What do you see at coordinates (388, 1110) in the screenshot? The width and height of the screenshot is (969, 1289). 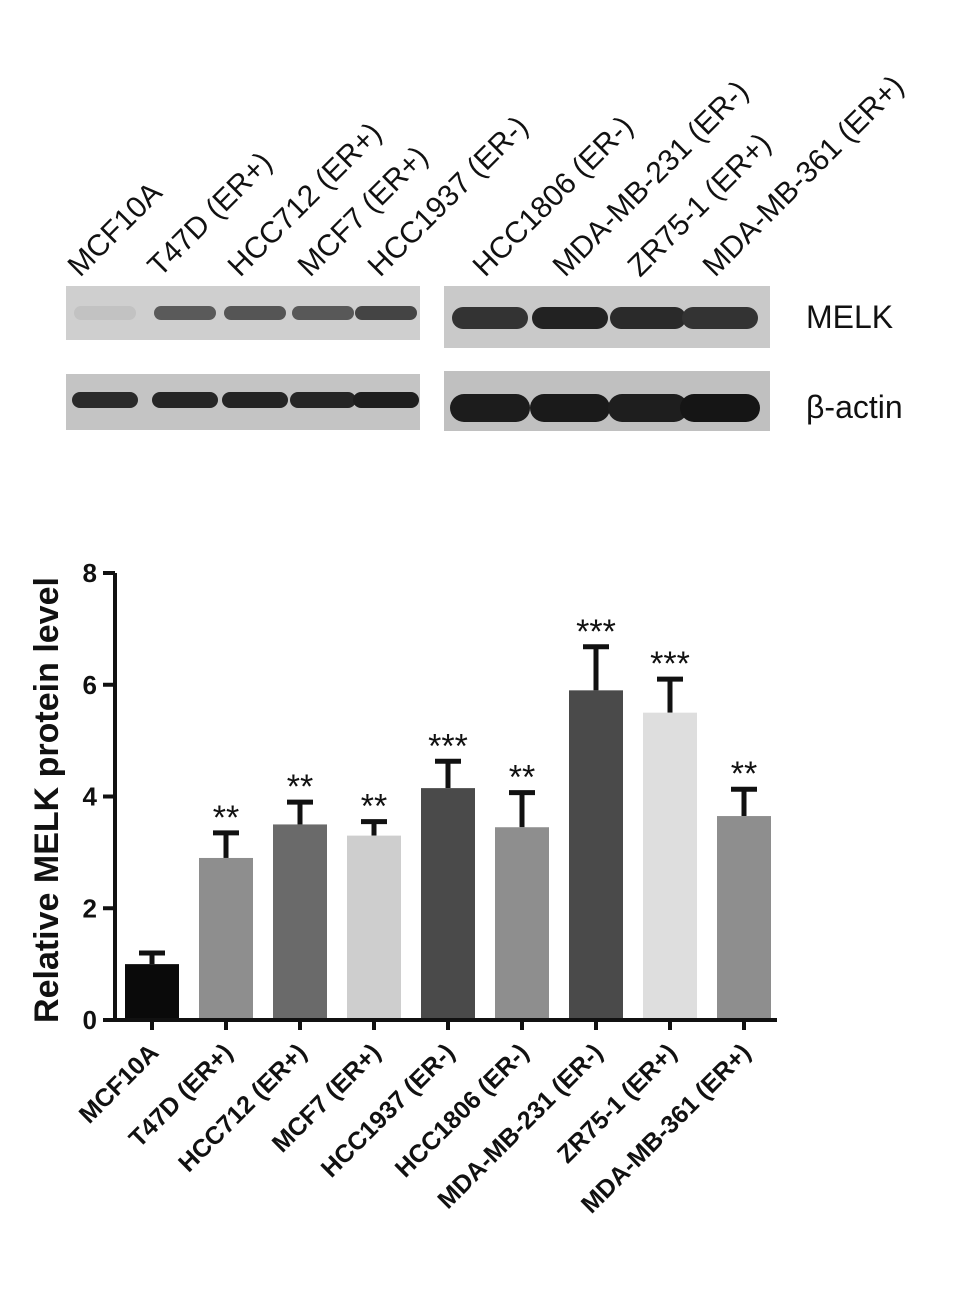 I see `x-category-label: HCC1937 (ER-)` at bounding box center [388, 1110].